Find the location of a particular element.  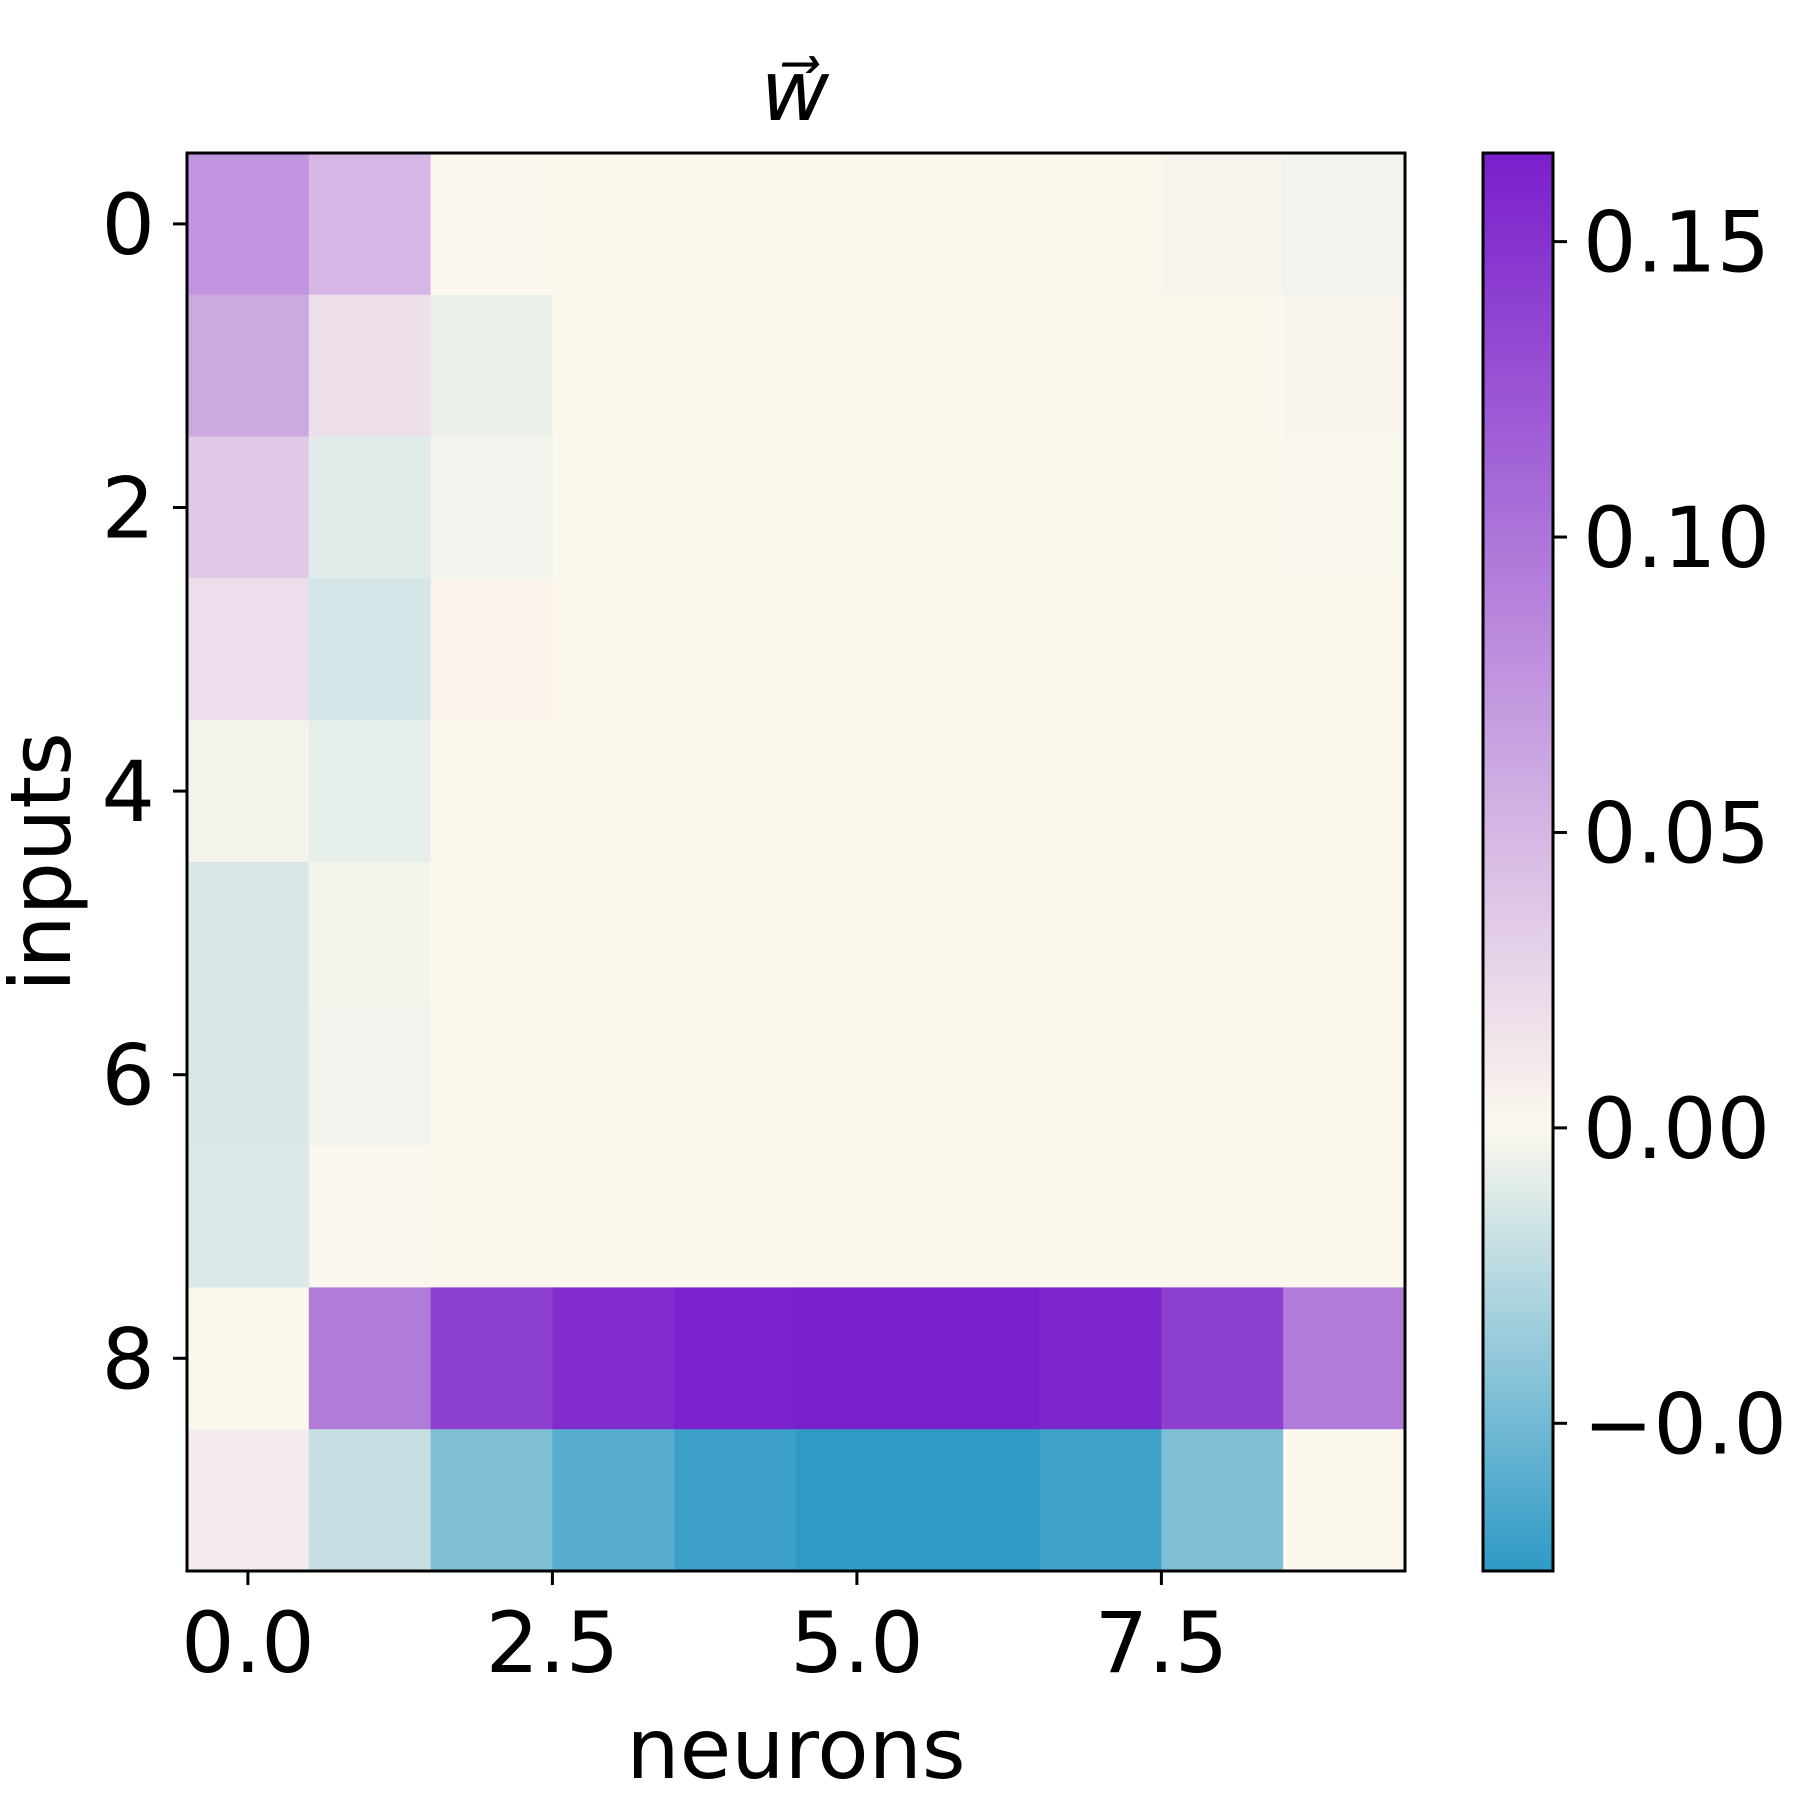

y-tick-label: 8 is located at coordinates (128, 1359).